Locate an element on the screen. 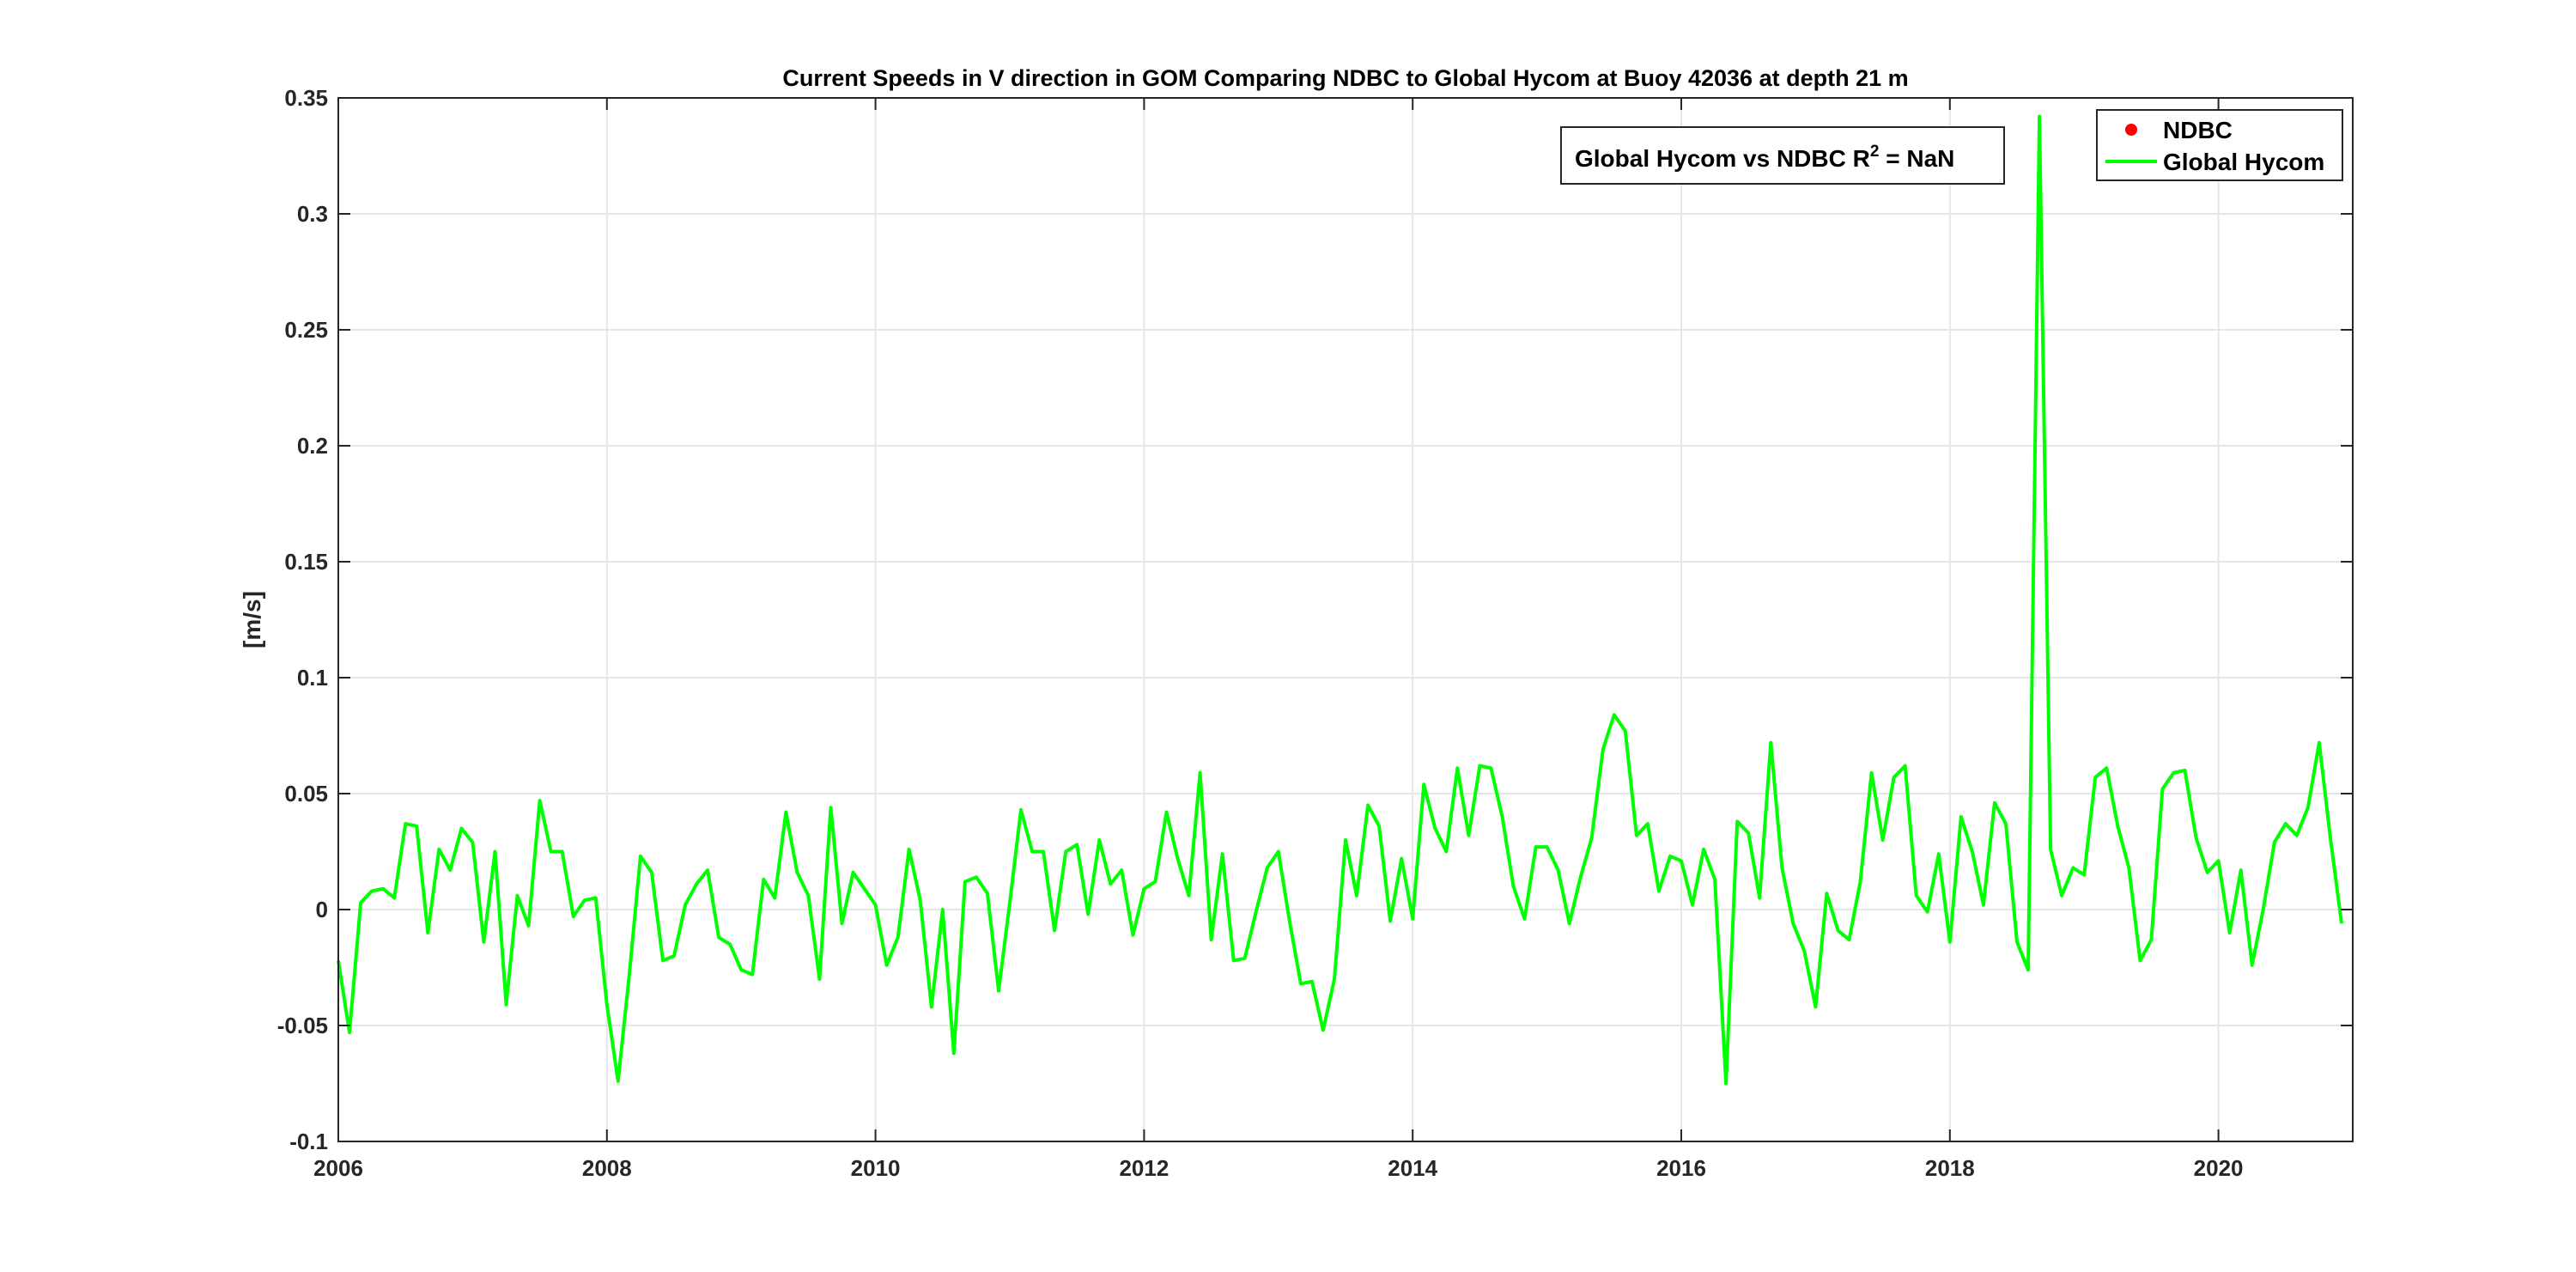 The width and height of the screenshot is (2576, 1272). y-tick-label: 0.15 is located at coordinates (306, 562).